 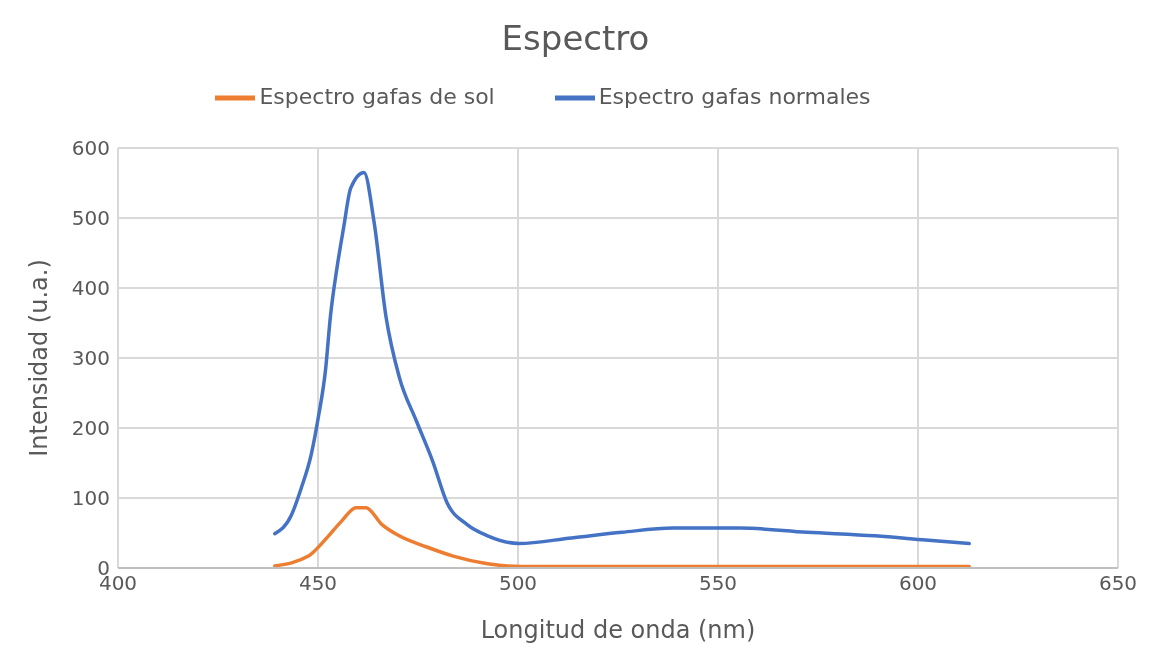 I want to click on x-tick-label: 600, so click(x=918, y=583).